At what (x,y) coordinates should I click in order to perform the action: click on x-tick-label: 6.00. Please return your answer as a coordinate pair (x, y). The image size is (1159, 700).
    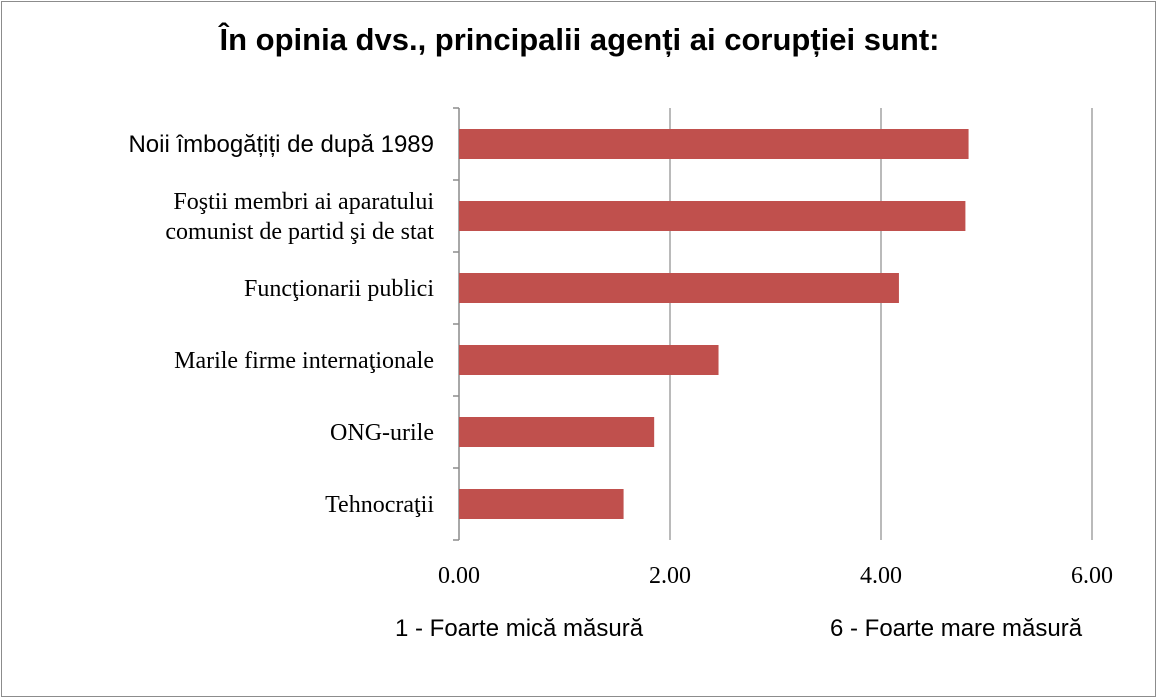
    Looking at the image, I should click on (1092, 576).